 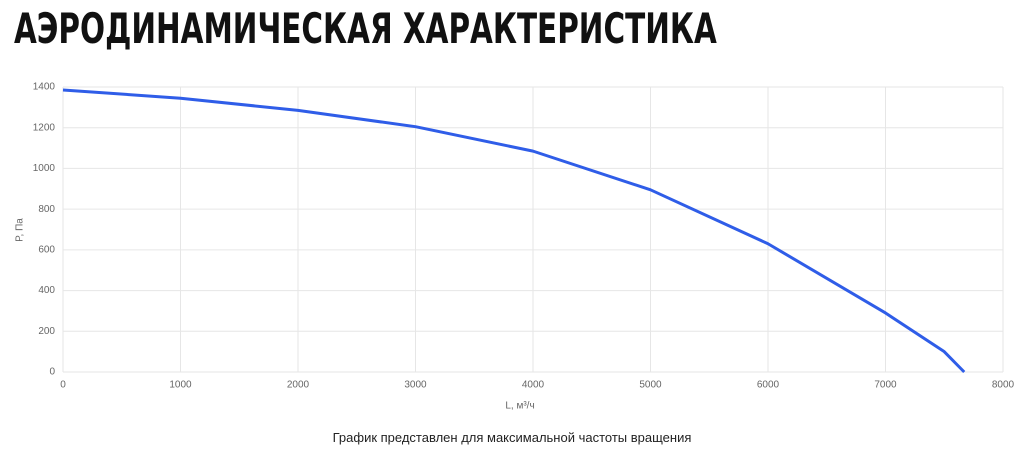 What do you see at coordinates (44, 87) in the screenshot?
I see `y-tick-label: 1400` at bounding box center [44, 87].